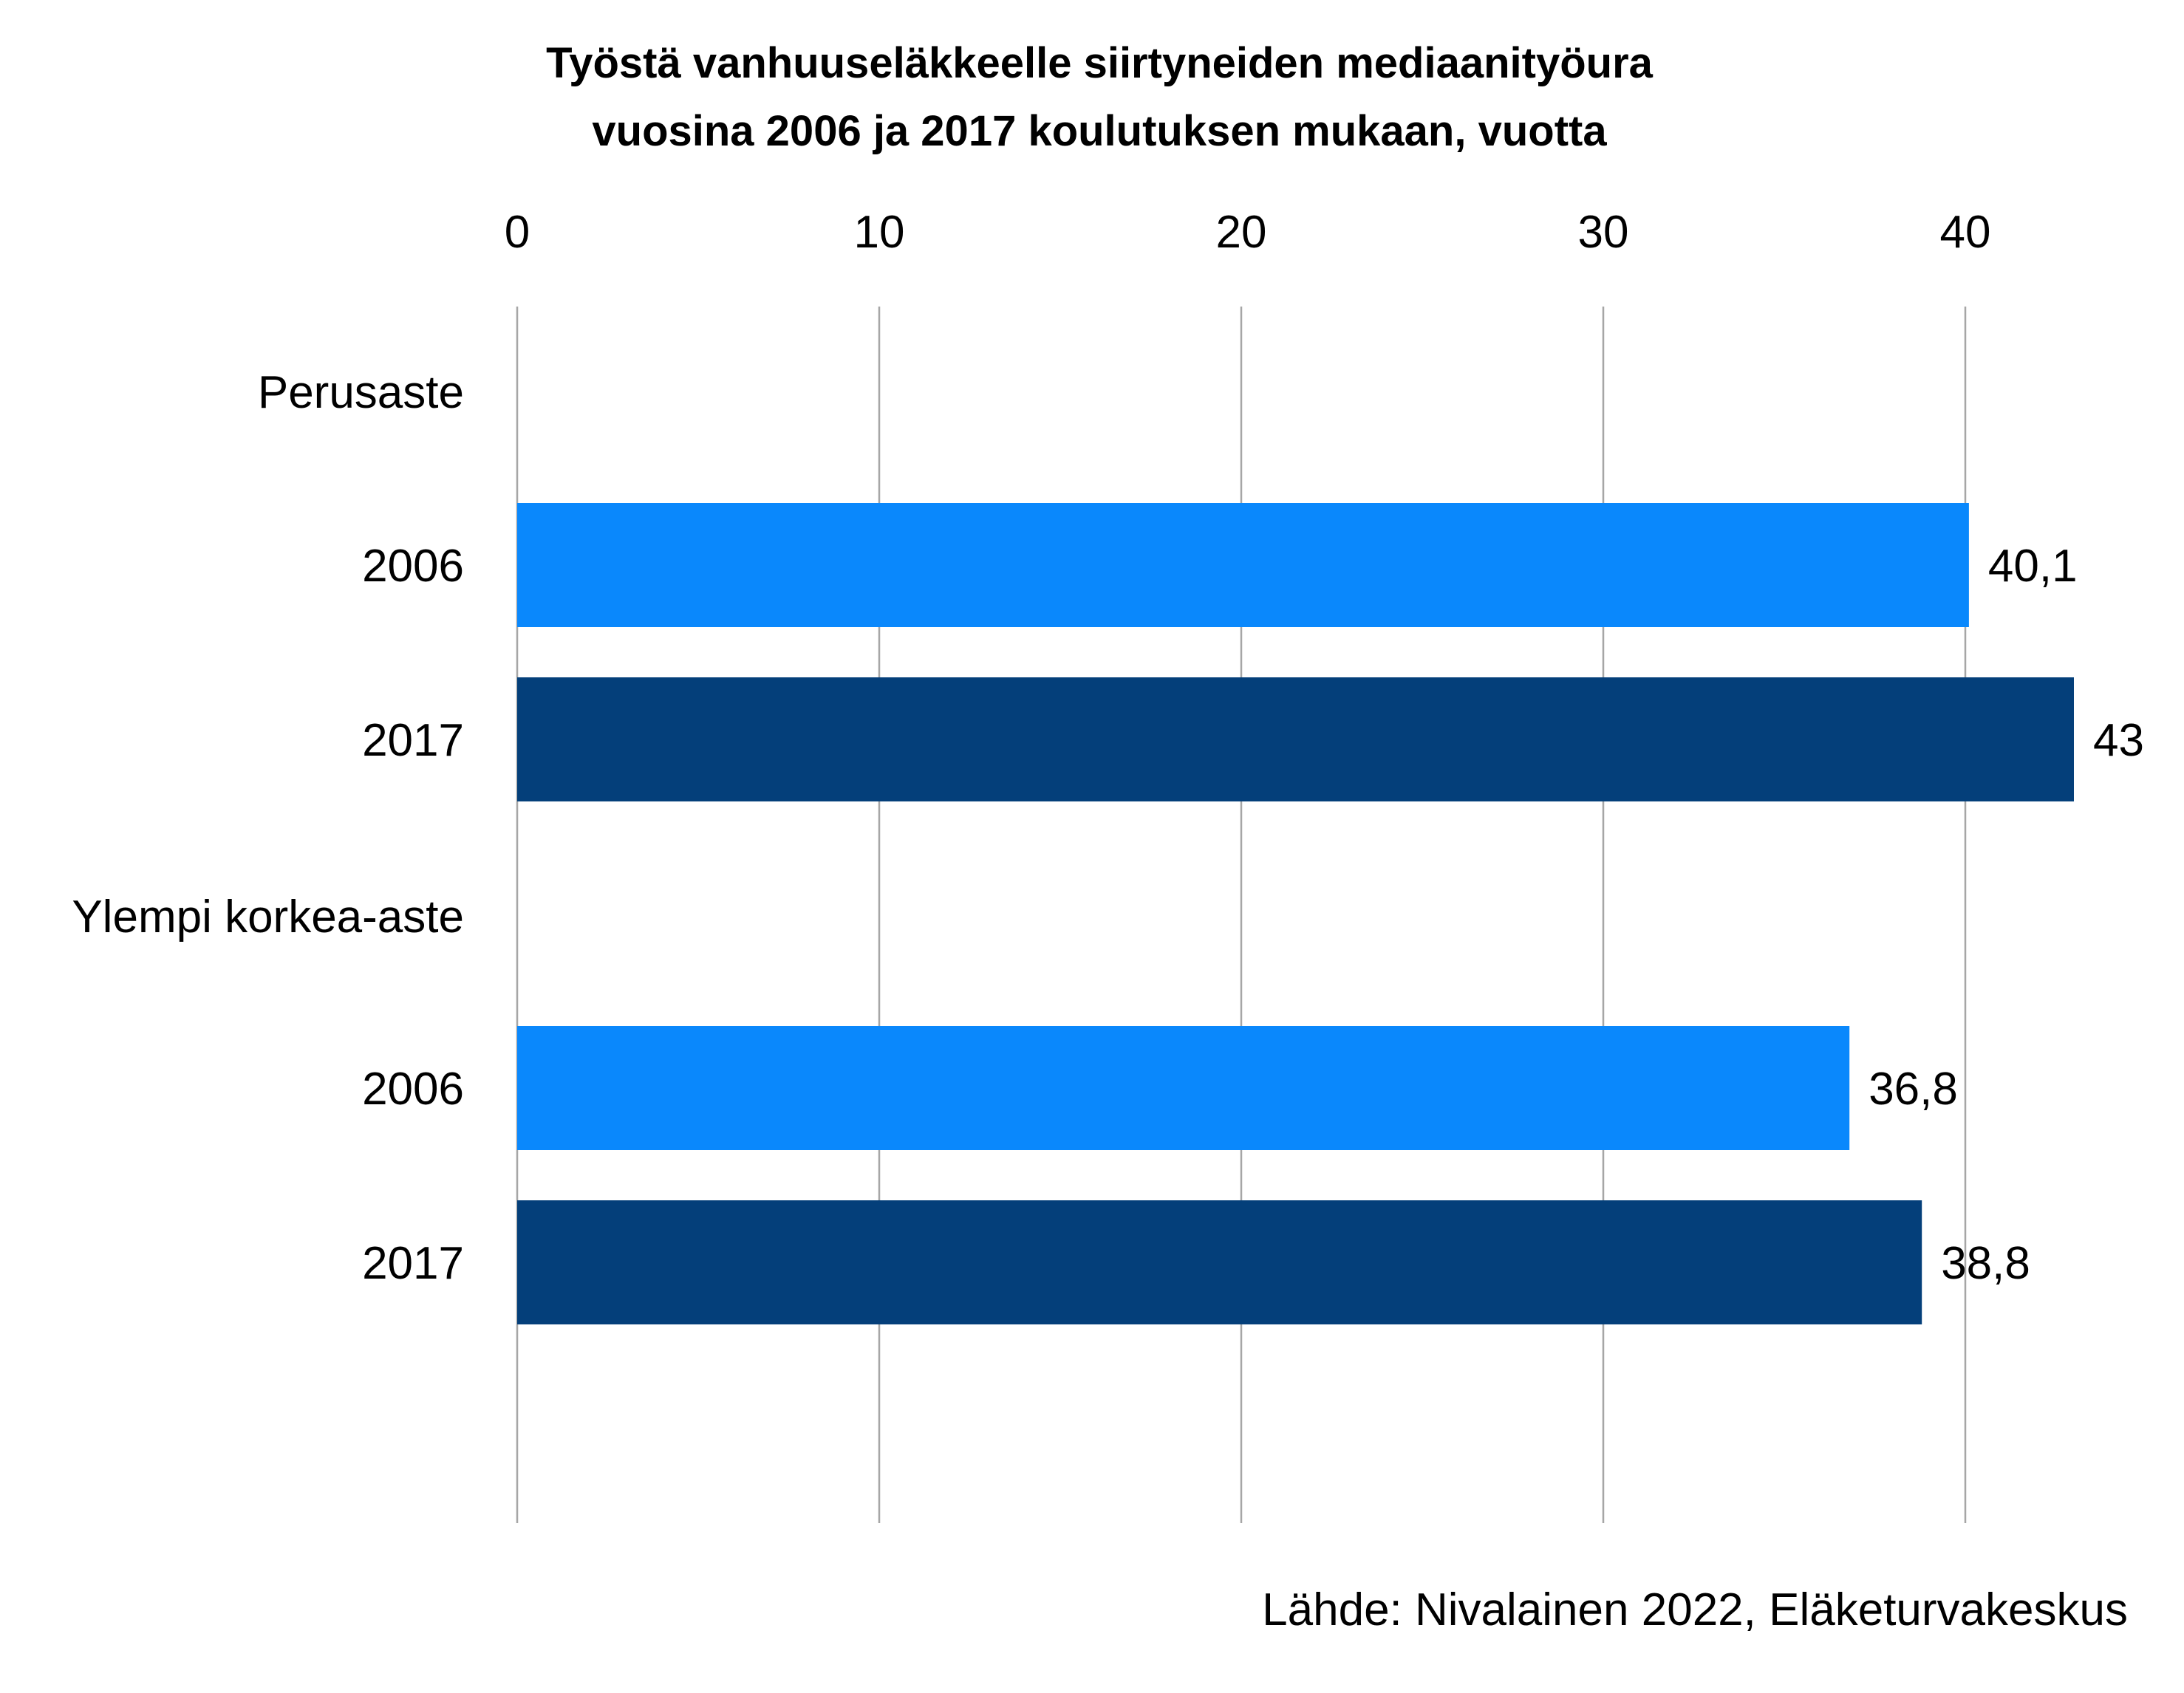 The image size is (2184, 1693). Describe the element at coordinates (268, 917) in the screenshot. I see `group-label: Ylempi korkea-aste` at that location.